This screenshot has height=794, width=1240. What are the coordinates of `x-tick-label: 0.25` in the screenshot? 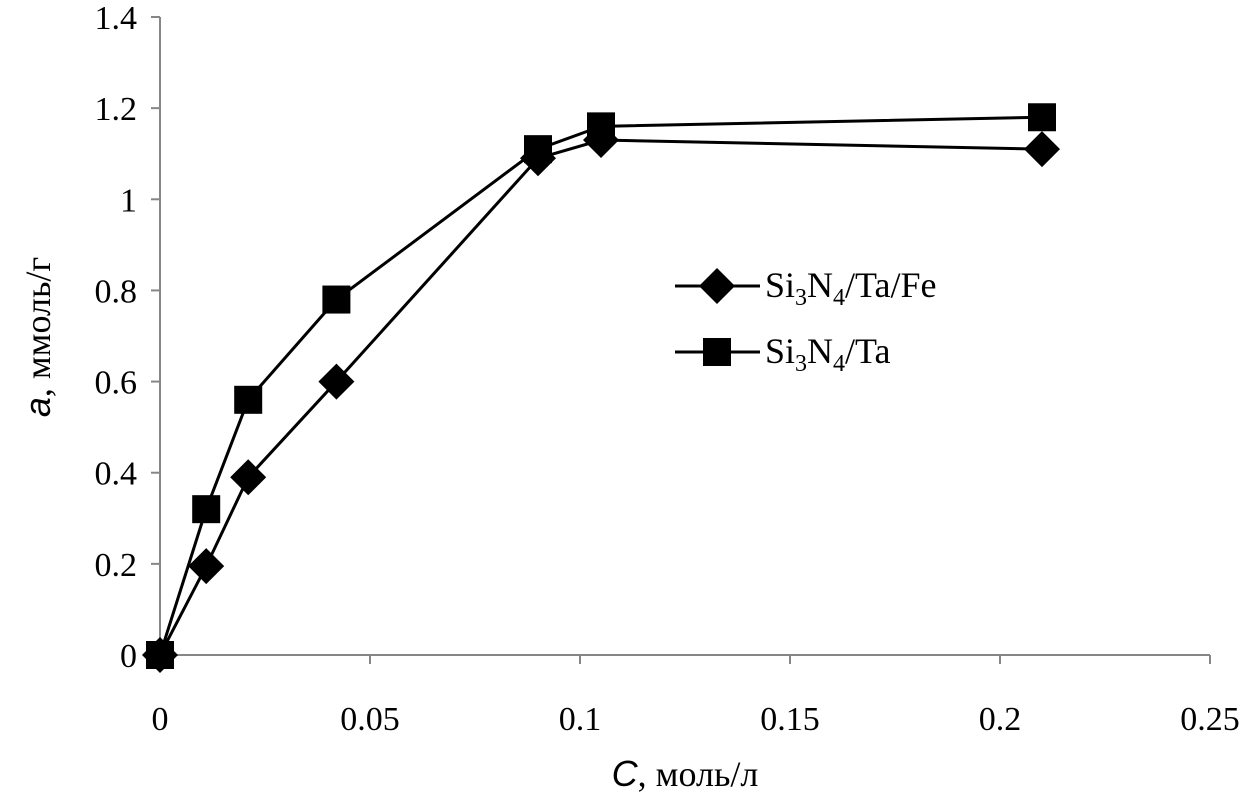 It's located at (1210, 719).